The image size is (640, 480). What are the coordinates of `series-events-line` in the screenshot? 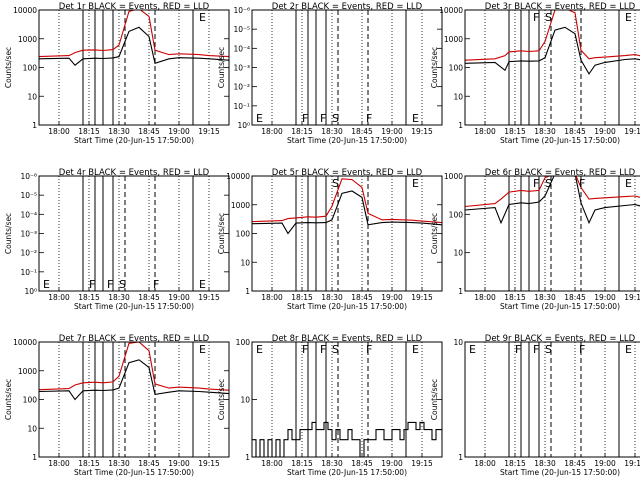 It's located at (552, 50).